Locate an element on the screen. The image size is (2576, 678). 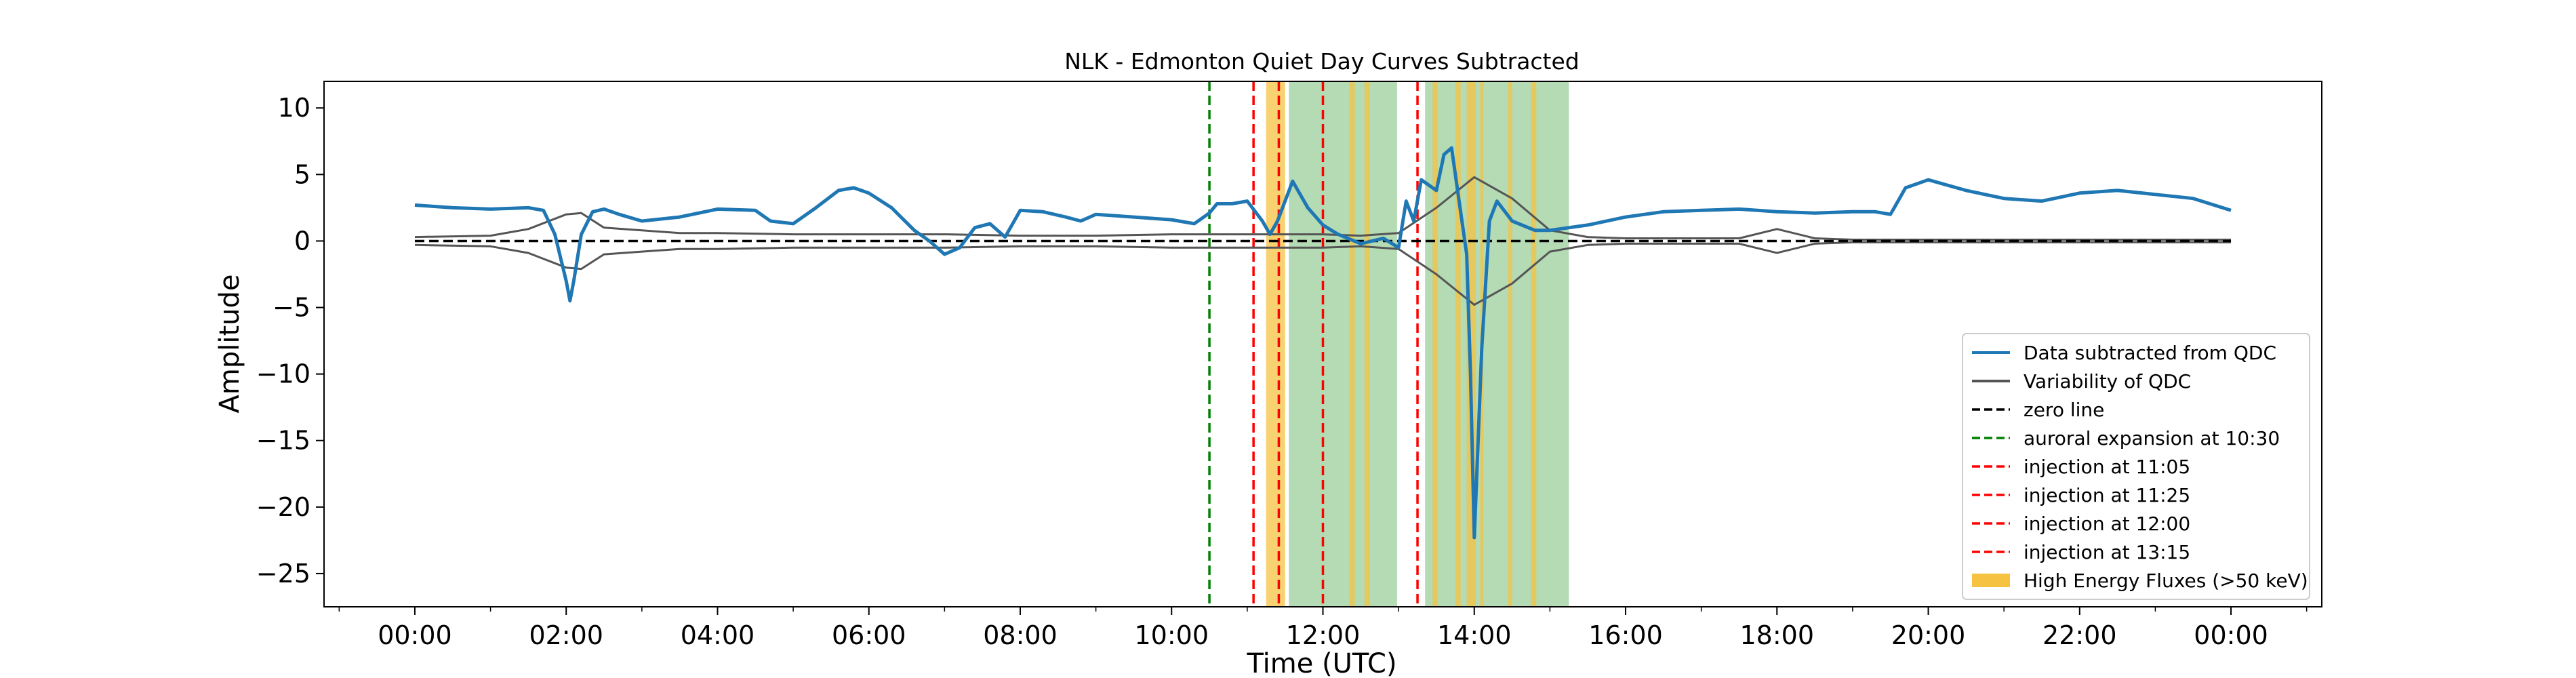
x-tick-label: 04:00 is located at coordinates (718, 635).